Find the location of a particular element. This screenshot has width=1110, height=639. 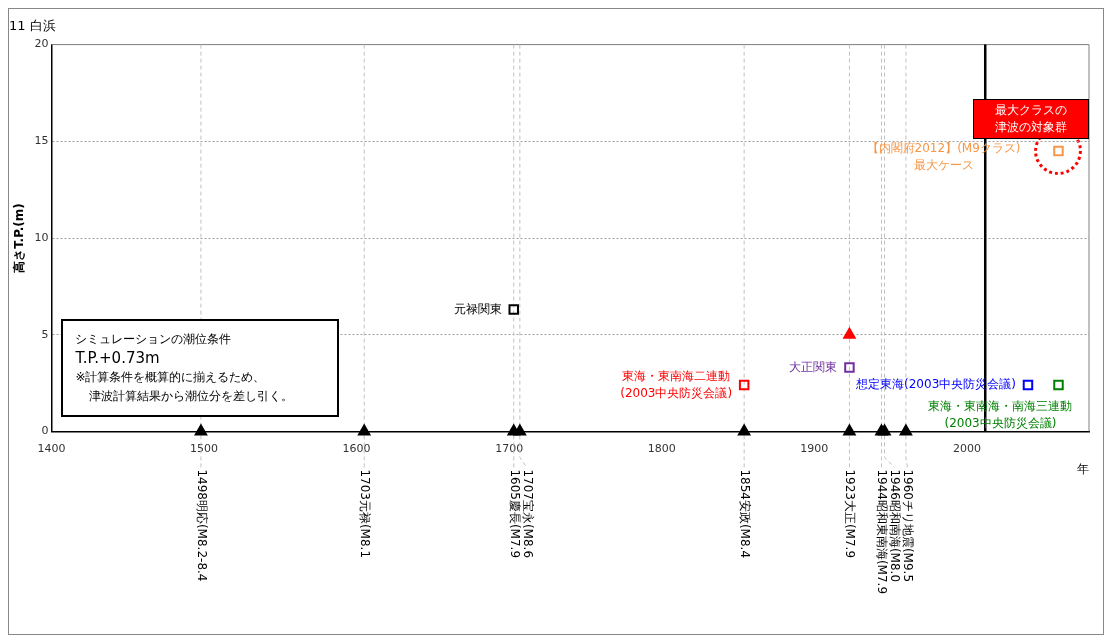

y-tick-label: 15 is located at coordinates (41, 141).